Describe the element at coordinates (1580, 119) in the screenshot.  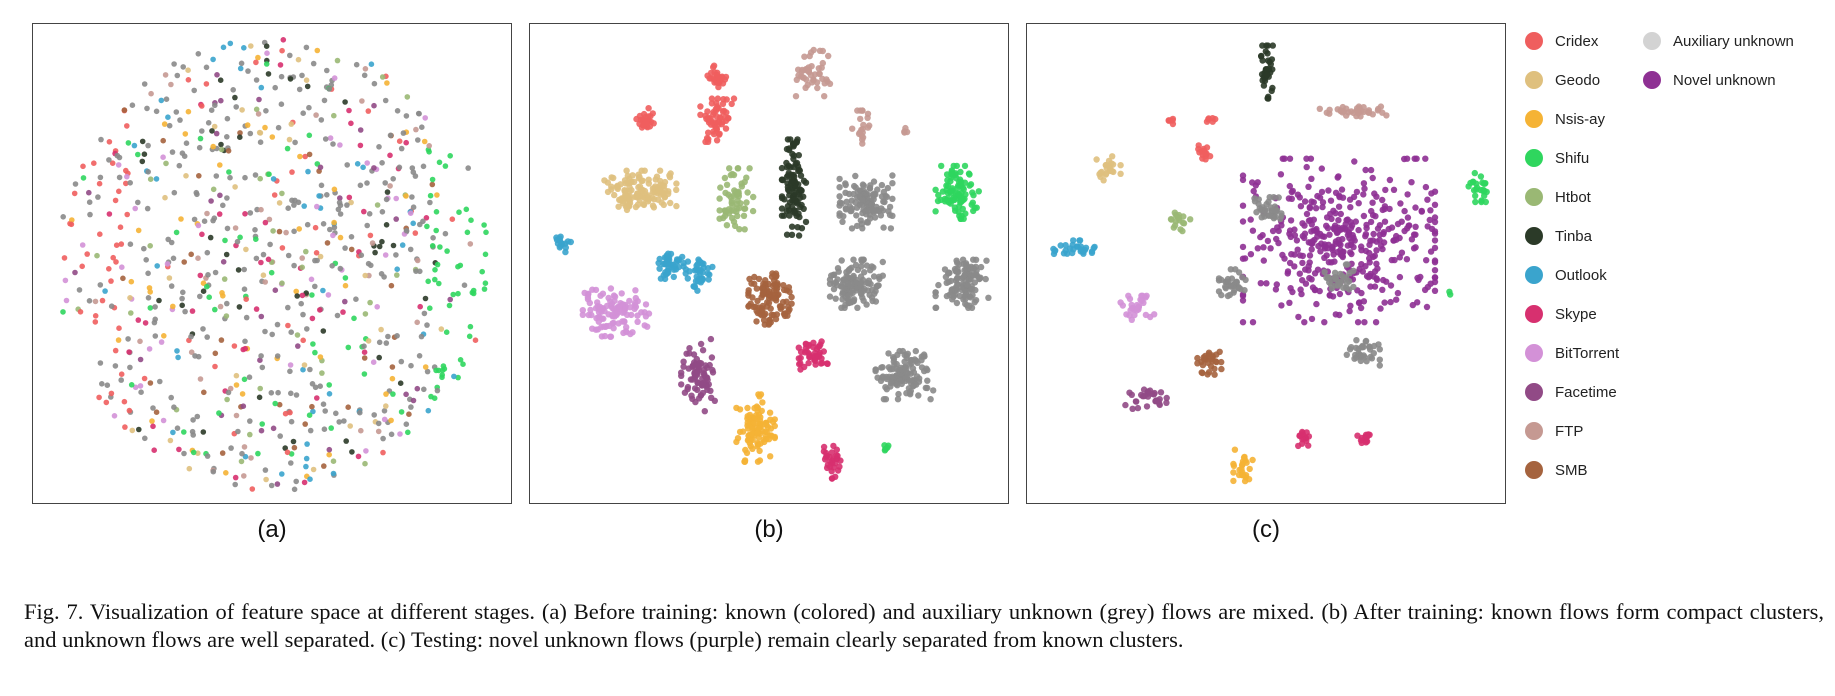
I see `legend-label: Nsis-ay` at that location.